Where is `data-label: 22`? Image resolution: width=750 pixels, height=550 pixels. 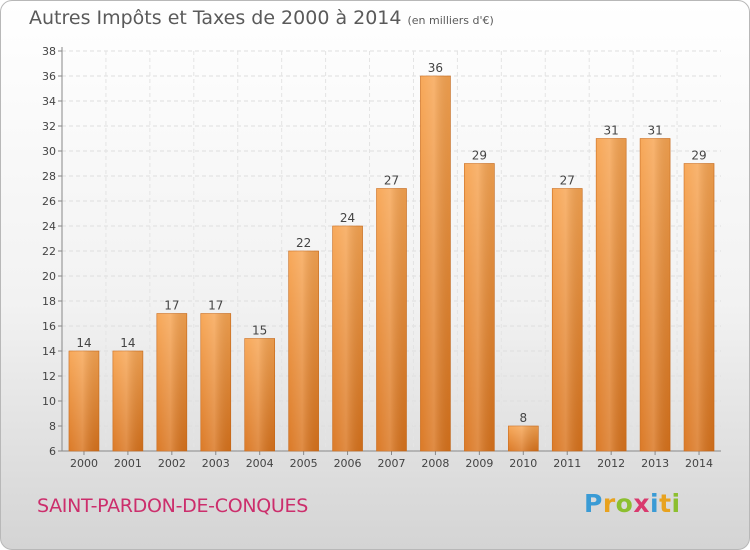 data-label: 22 is located at coordinates (303, 243).